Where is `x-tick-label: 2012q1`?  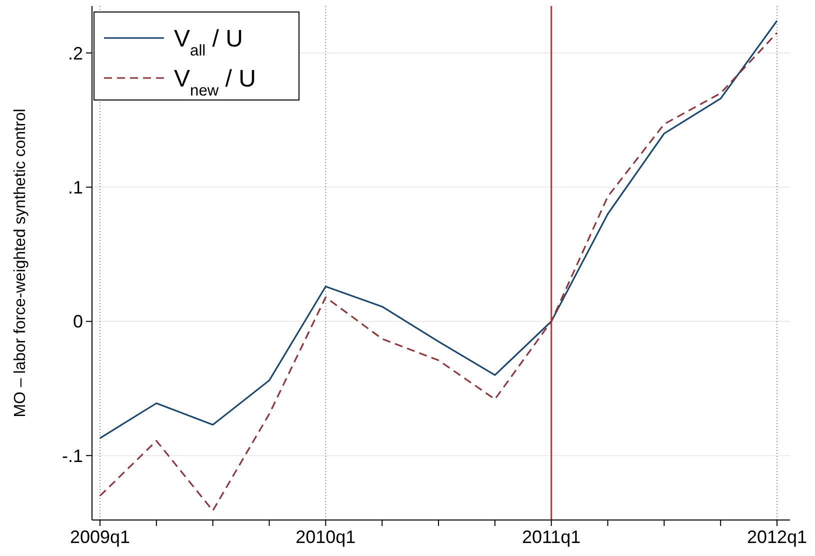 x-tick-label: 2012q1 is located at coordinates (777, 537).